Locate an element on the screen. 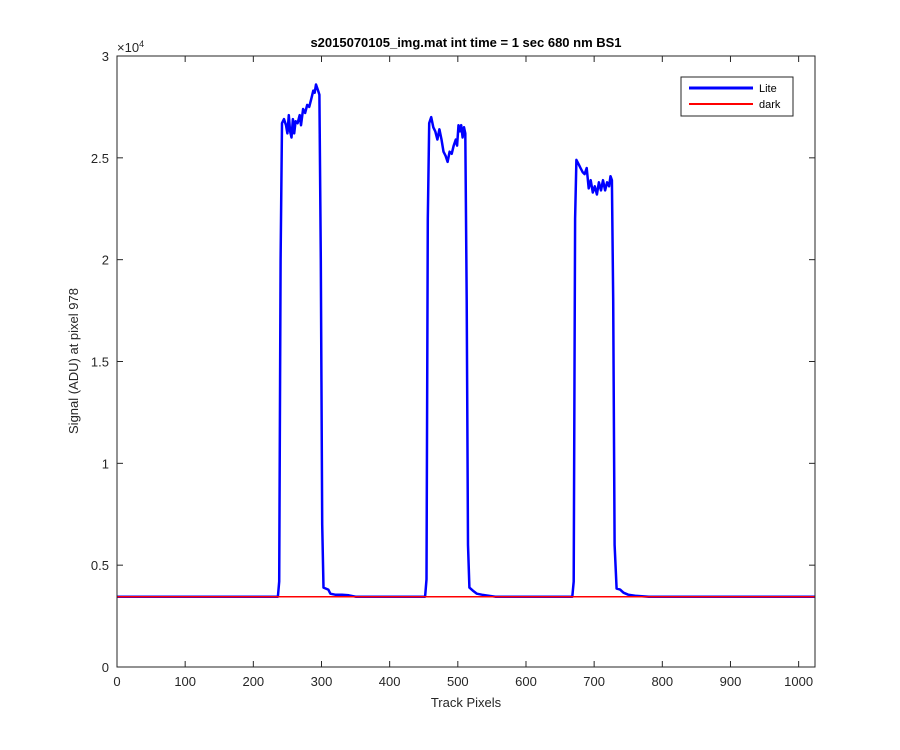 The width and height of the screenshot is (900, 750). y-exponent-base: ×10 is located at coordinates (128, 47).